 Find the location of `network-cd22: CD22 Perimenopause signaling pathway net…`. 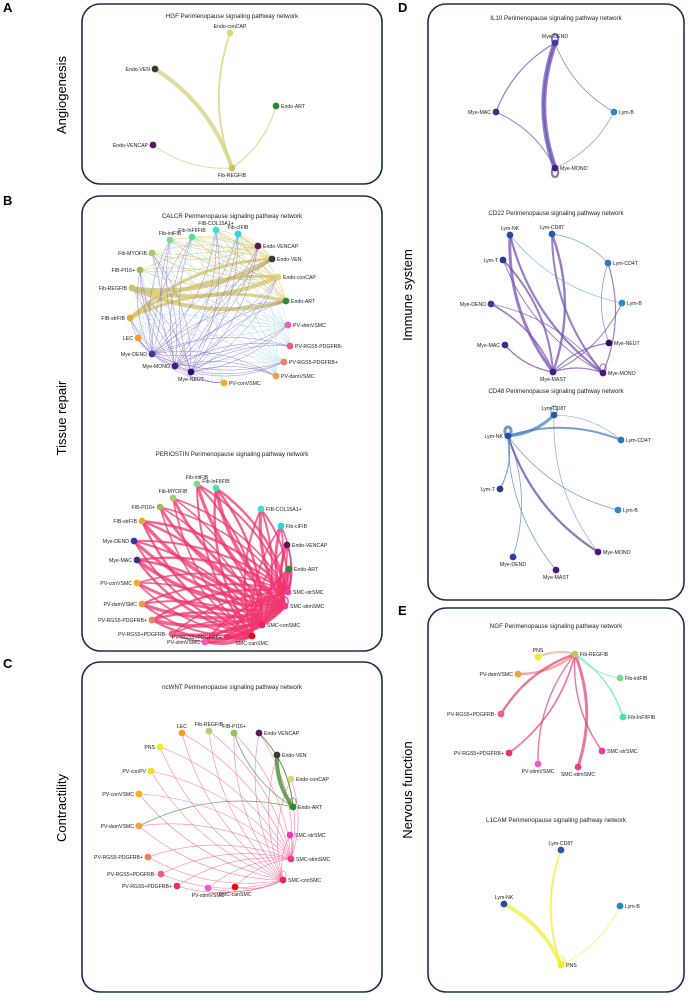

network-cd22: CD22 Perimenopause signaling pathway net… is located at coordinates (551, 296).